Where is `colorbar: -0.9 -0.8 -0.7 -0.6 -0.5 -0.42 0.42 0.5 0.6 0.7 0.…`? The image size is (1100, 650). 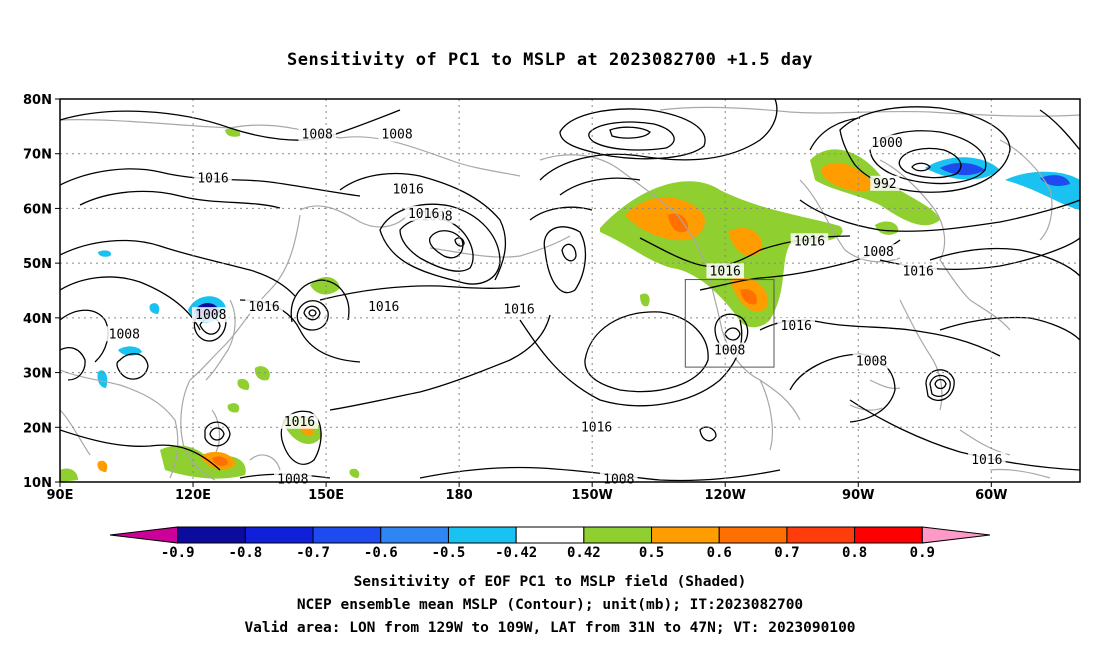 colorbar: -0.9 -0.8 -0.7 -0.6 -0.5 -0.42 0.42 0.5 0.6 0.7 0.… is located at coordinates (550, 543).